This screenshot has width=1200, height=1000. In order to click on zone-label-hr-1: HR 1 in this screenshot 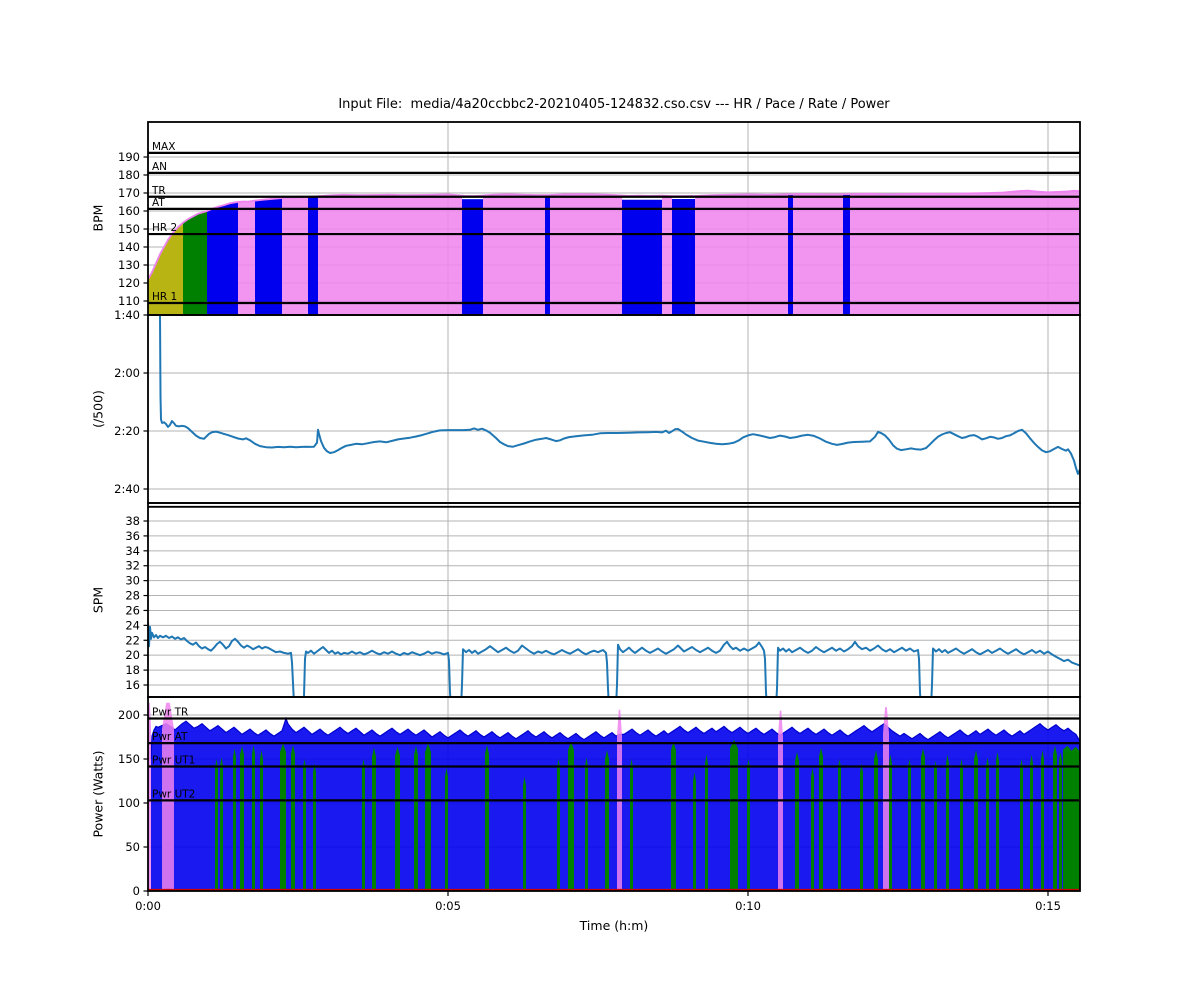, I will do `click(164, 297)`.